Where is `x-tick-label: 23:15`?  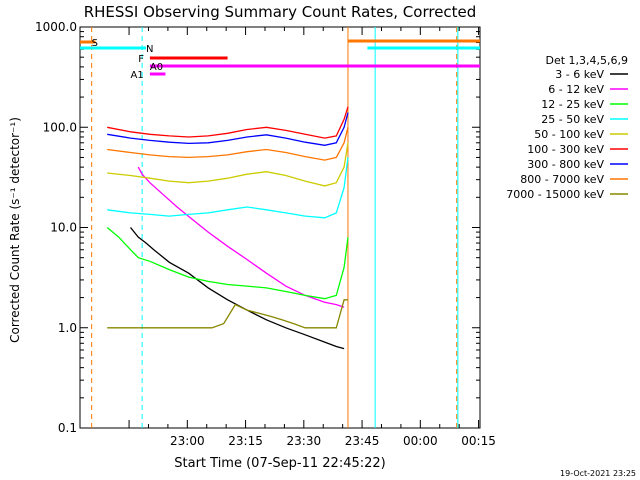
x-tick-label: 23:15 is located at coordinates (245, 441).